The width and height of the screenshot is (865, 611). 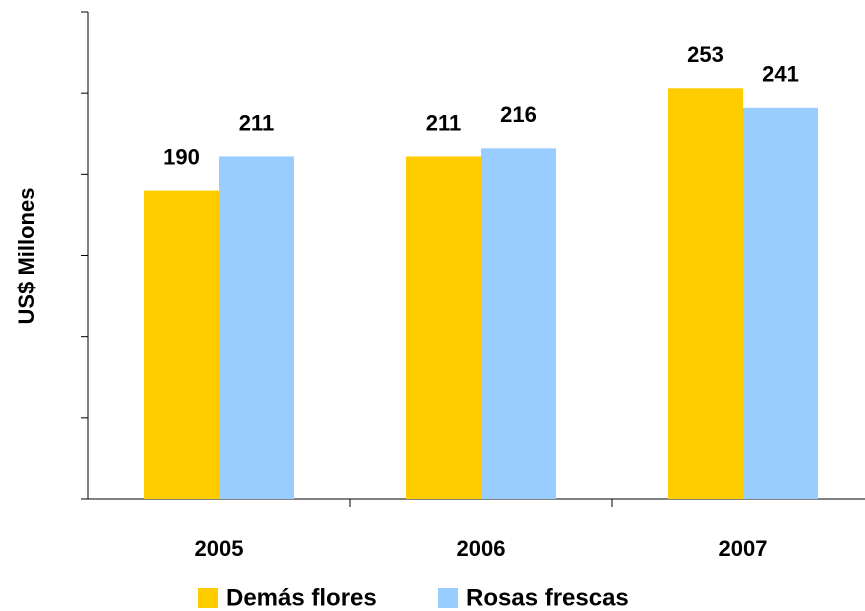 I want to click on legend-label: Rosas frescas, so click(x=547, y=597).